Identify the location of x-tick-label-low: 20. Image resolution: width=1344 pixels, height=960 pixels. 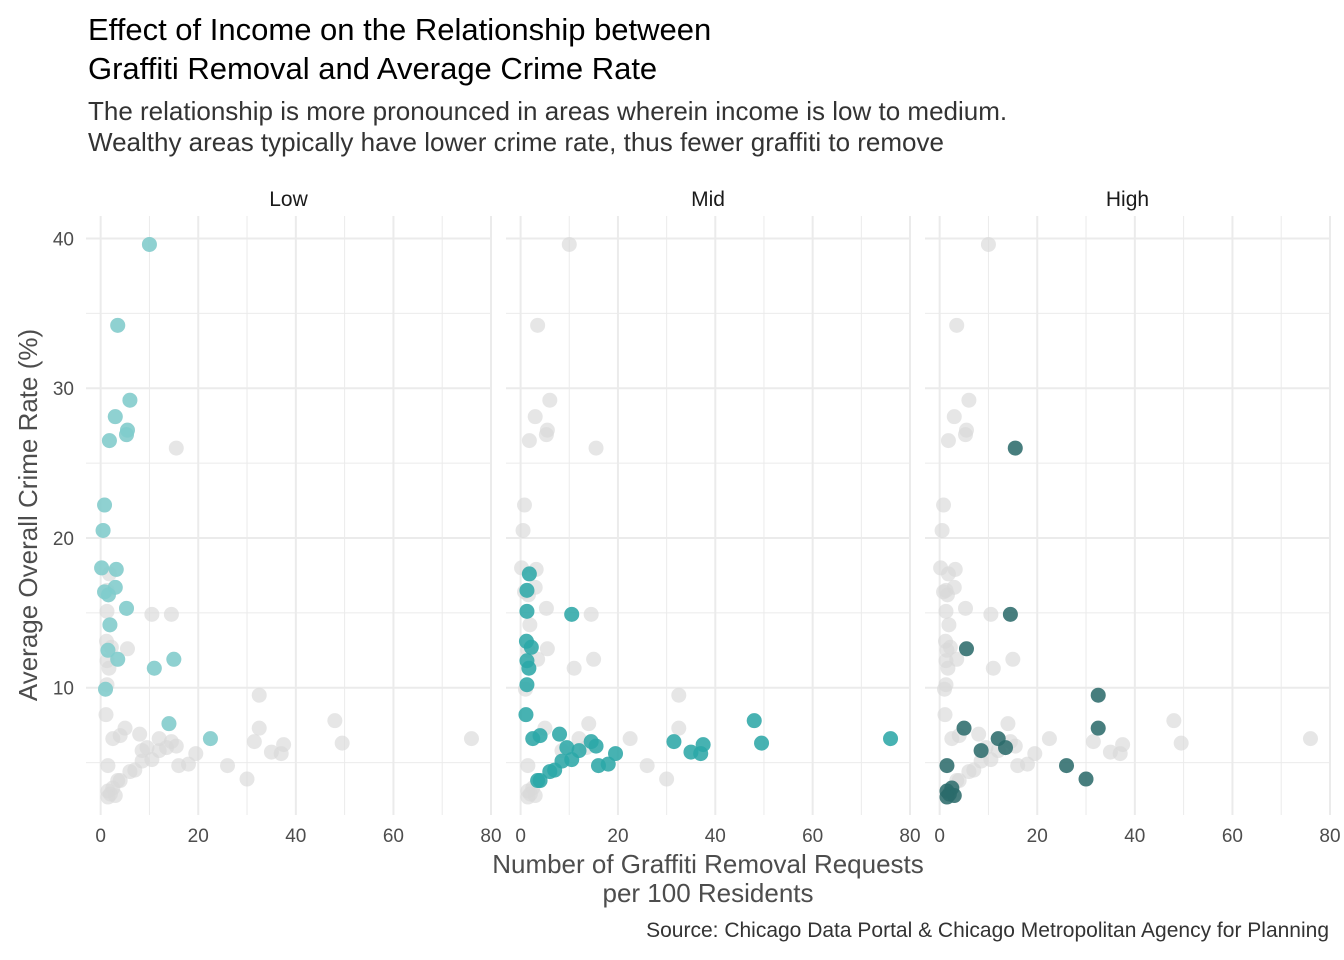
(198, 836).